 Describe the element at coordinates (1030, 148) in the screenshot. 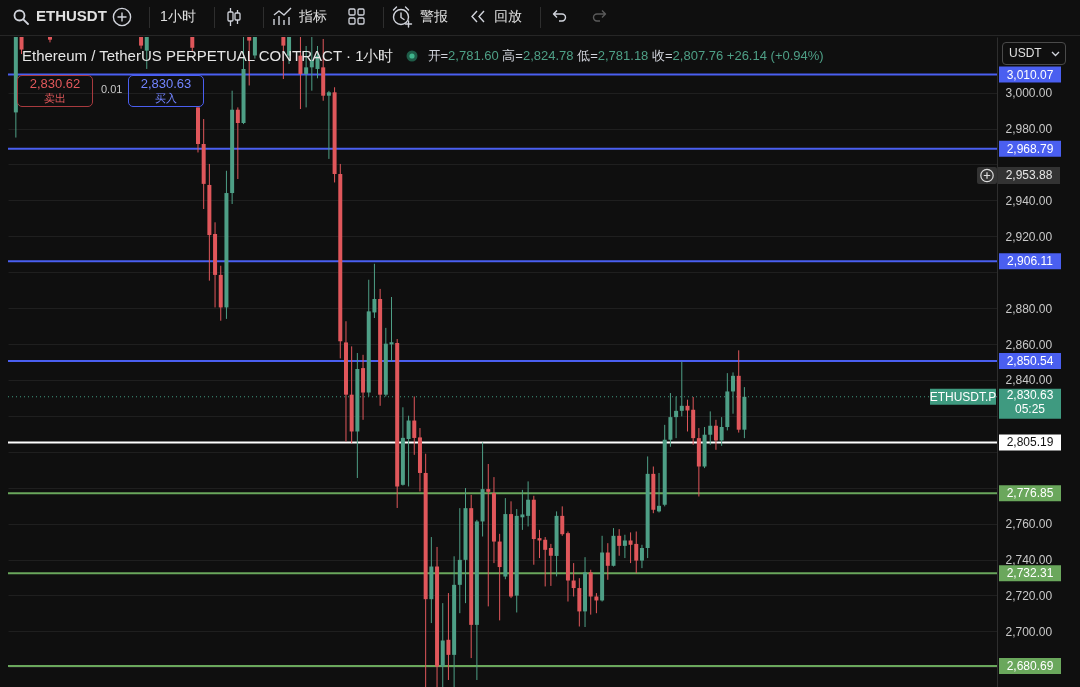

I see `ref-line-label: 2,968.79` at that location.